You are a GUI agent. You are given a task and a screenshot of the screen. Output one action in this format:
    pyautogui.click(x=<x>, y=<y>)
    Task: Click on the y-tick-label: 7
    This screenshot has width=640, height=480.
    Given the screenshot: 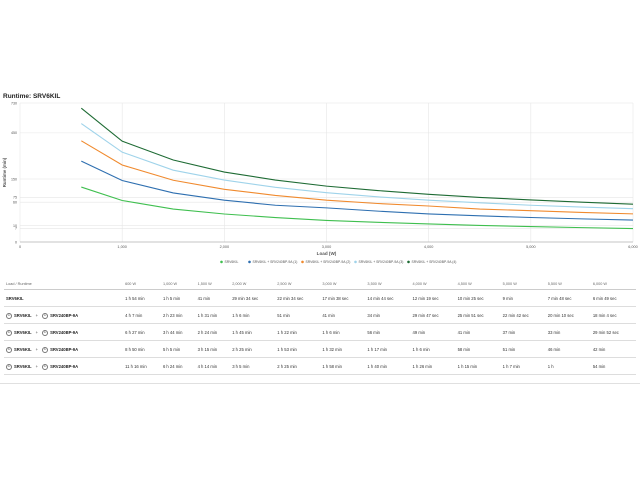 What is the action you would take?
    pyautogui.click(x=16, y=229)
    